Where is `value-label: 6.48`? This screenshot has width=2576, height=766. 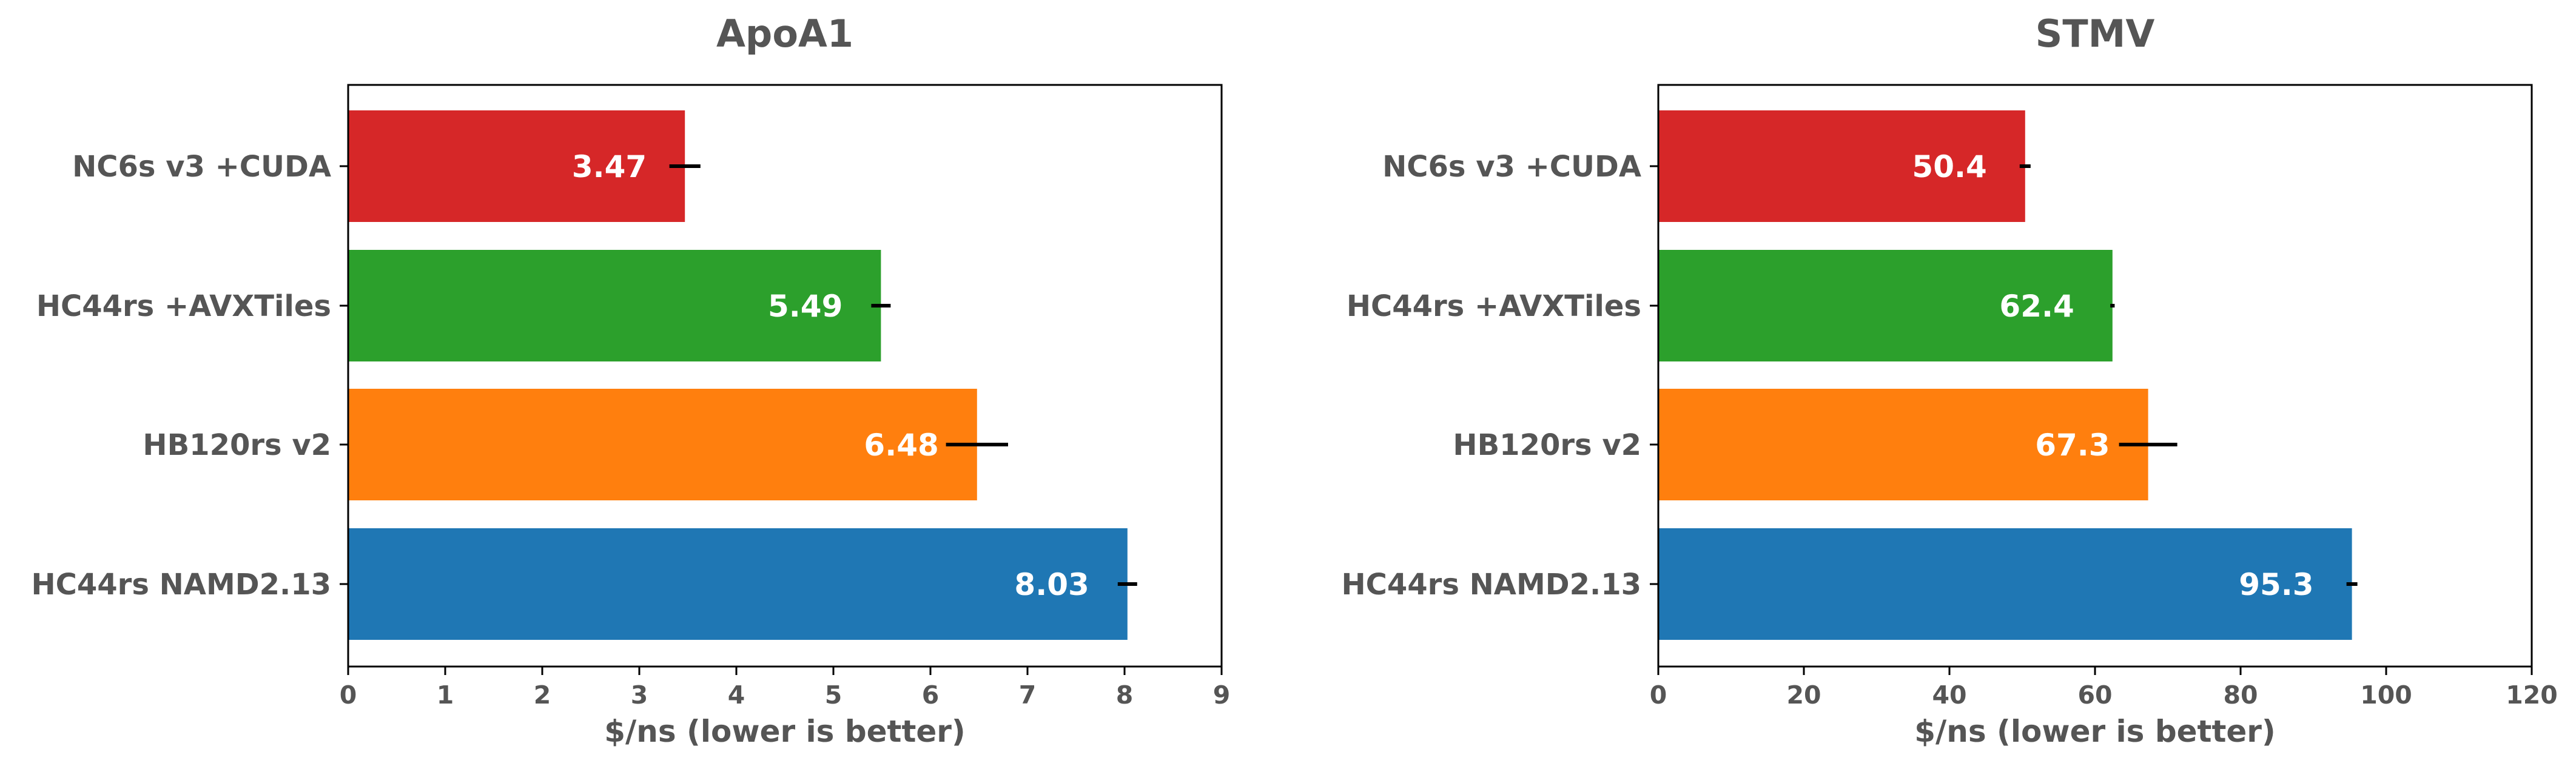
value-label: 6.48 is located at coordinates (901, 445).